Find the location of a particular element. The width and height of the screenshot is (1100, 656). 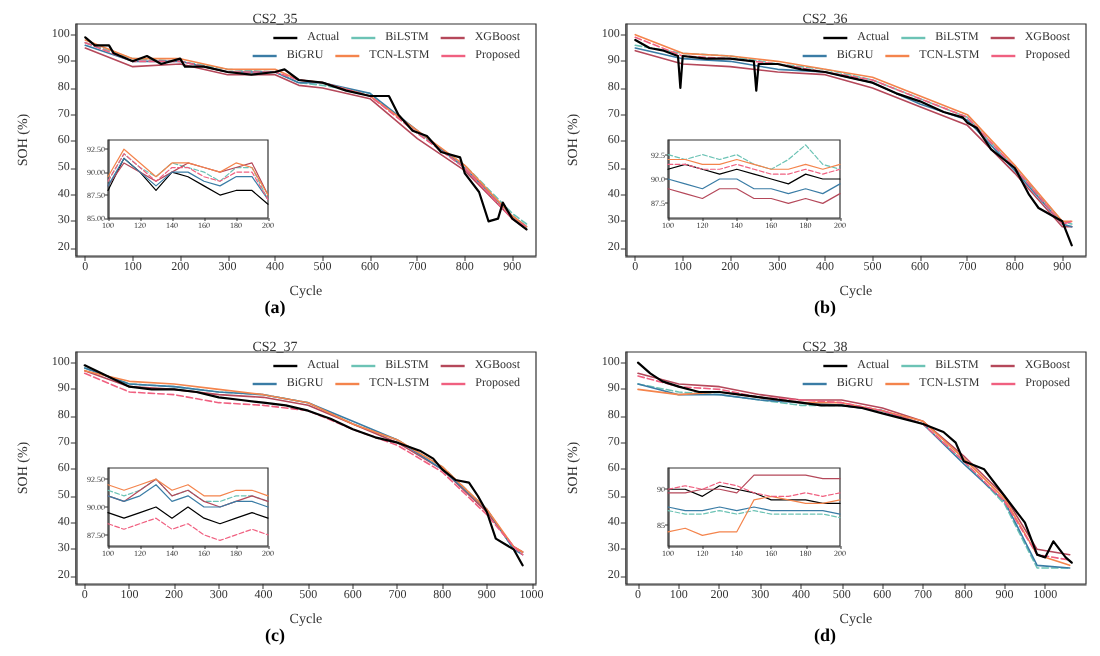

text: (b) is located at coordinates (825, 307).